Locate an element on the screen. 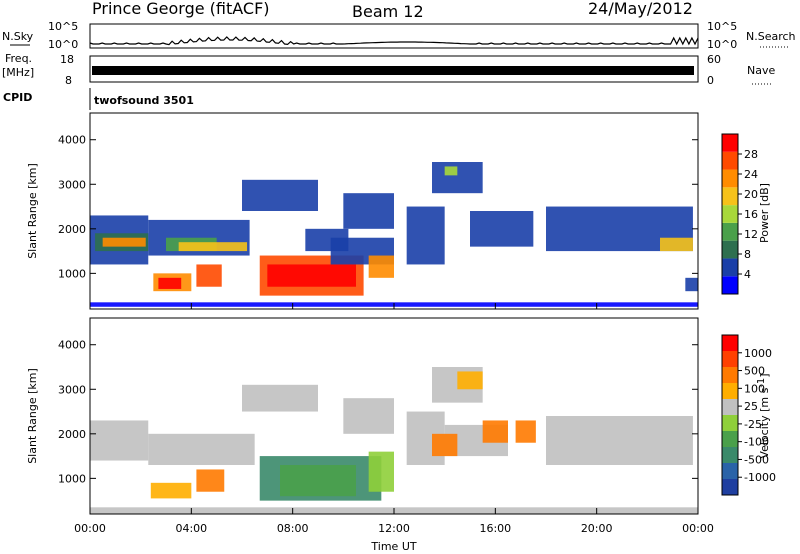 The height and width of the screenshot is (554, 800). nsearch-tick-top: 10^5 is located at coordinates (722, 26).